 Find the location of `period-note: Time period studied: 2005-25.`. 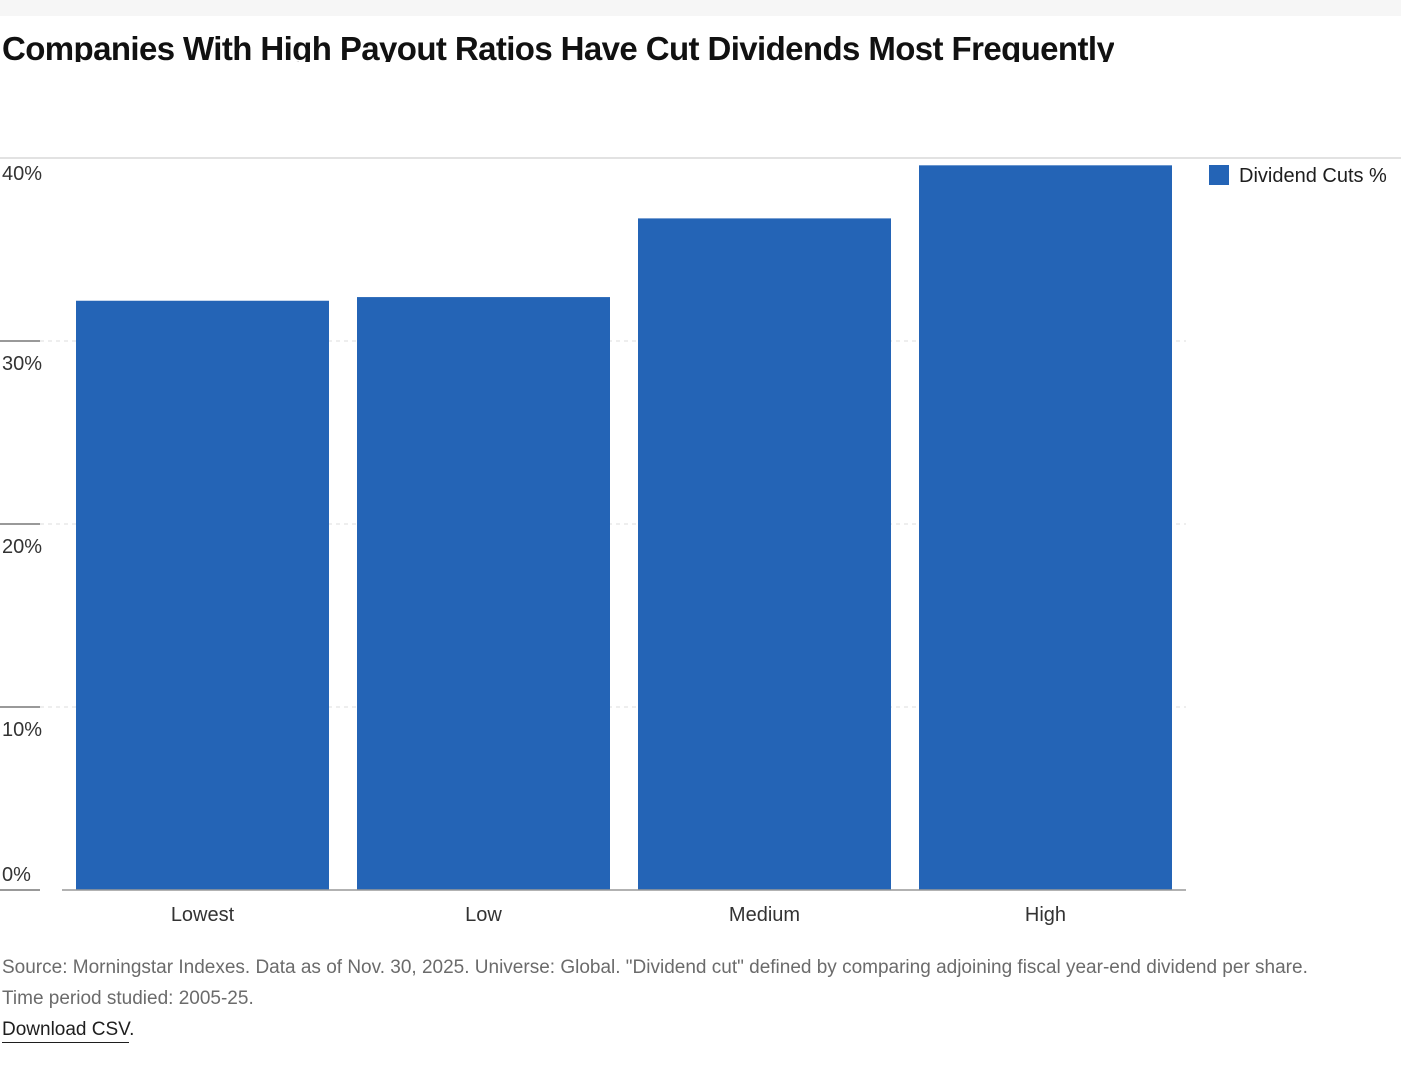

period-note: Time period studied: 2005-25. is located at coordinates (128, 998).